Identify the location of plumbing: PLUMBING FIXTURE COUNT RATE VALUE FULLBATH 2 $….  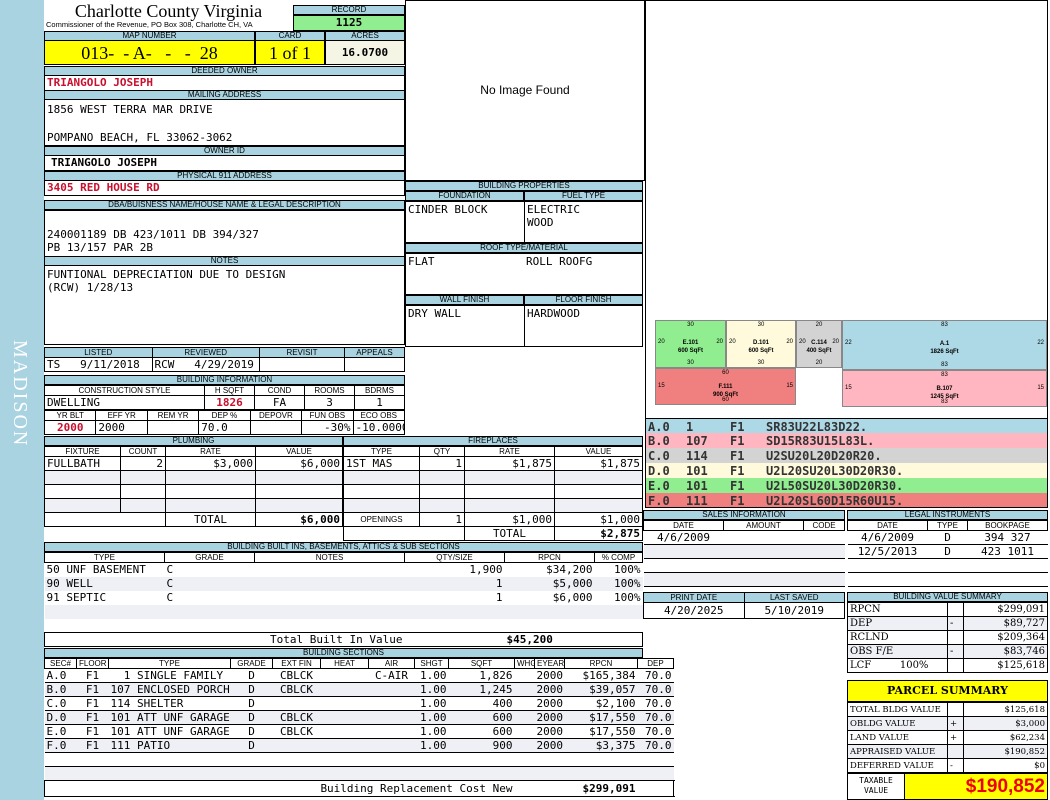
(193, 481).